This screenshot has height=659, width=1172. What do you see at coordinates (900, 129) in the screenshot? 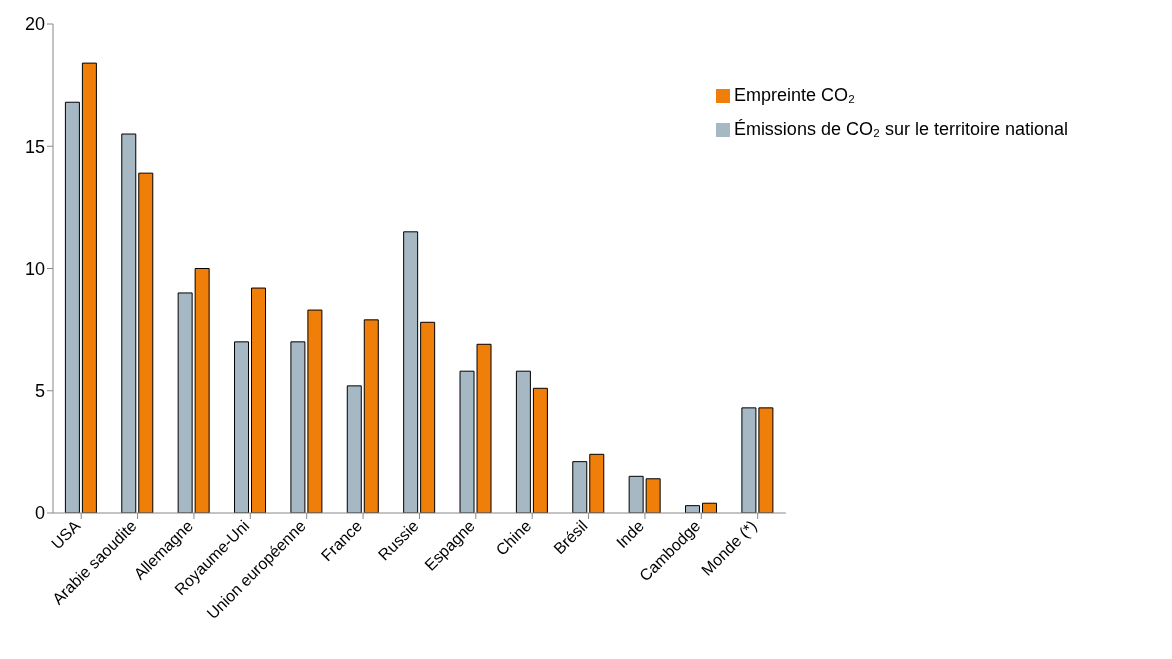
I see `legend-label: Émissions de CO₂ sur le territoire national` at bounding box center [900, 129].